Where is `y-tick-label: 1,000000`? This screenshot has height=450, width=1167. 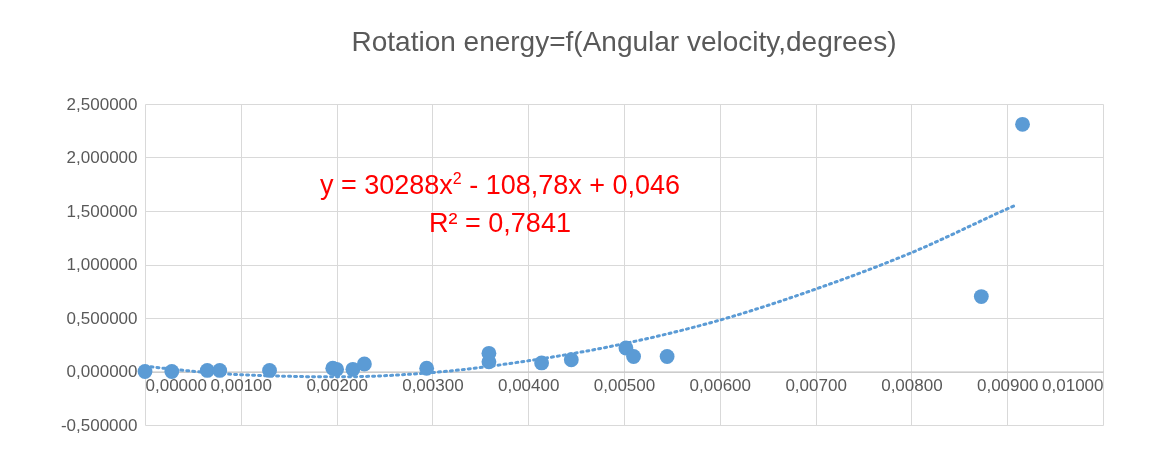 y-tick-label: 1,000000 is located at coordinates (102, 264).